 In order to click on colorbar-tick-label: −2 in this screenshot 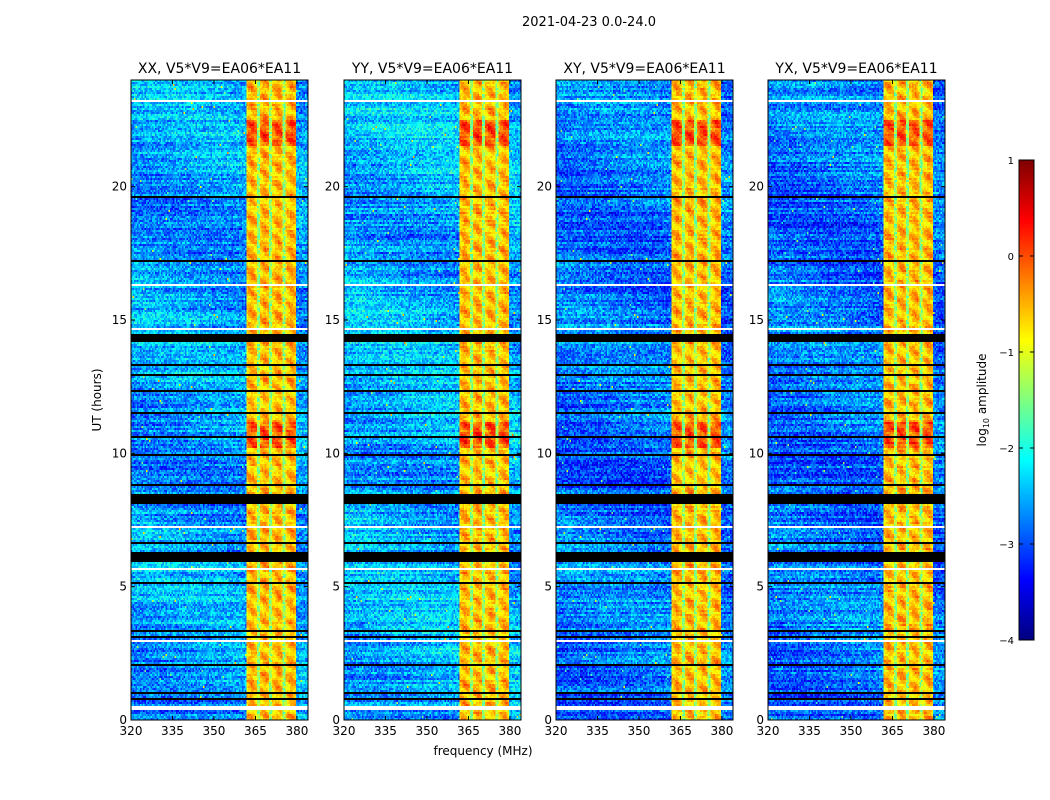, I will do `click(1006, 449)`.